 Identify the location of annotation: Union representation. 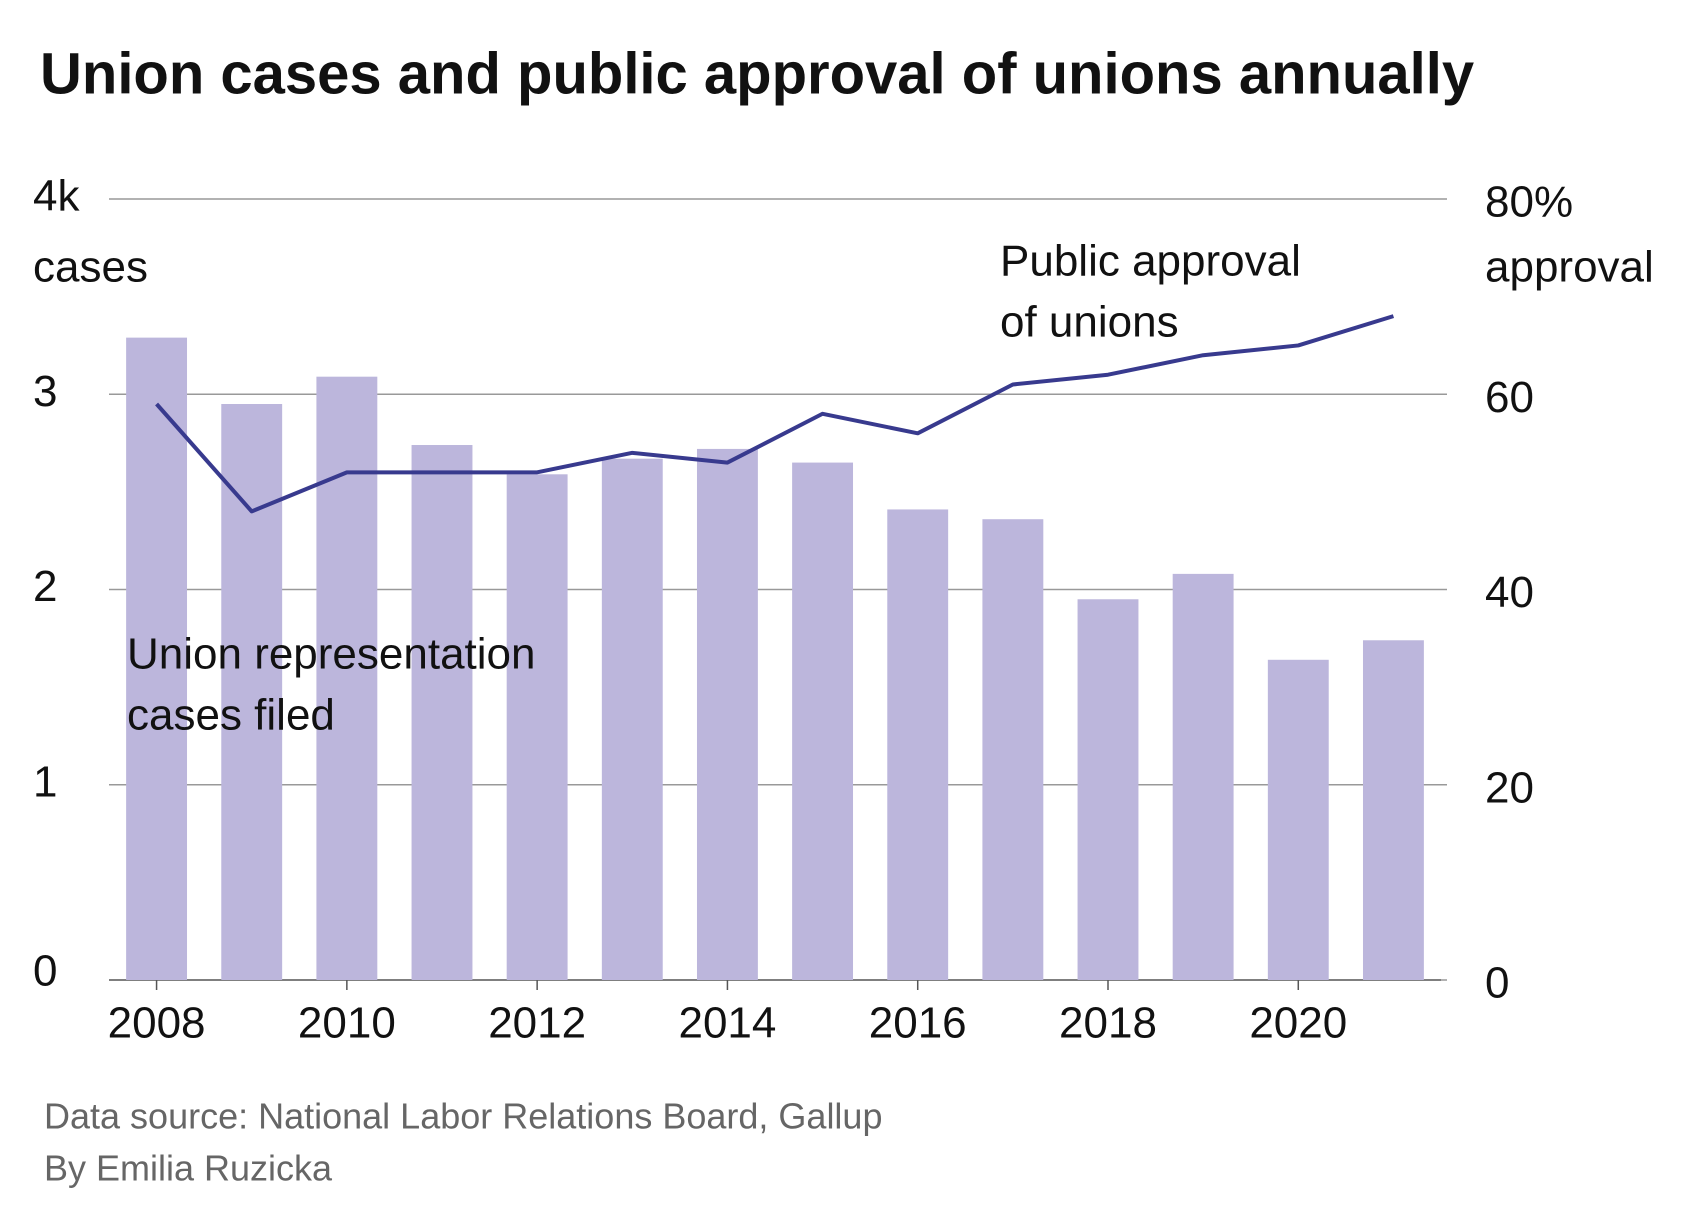
(331, 654).